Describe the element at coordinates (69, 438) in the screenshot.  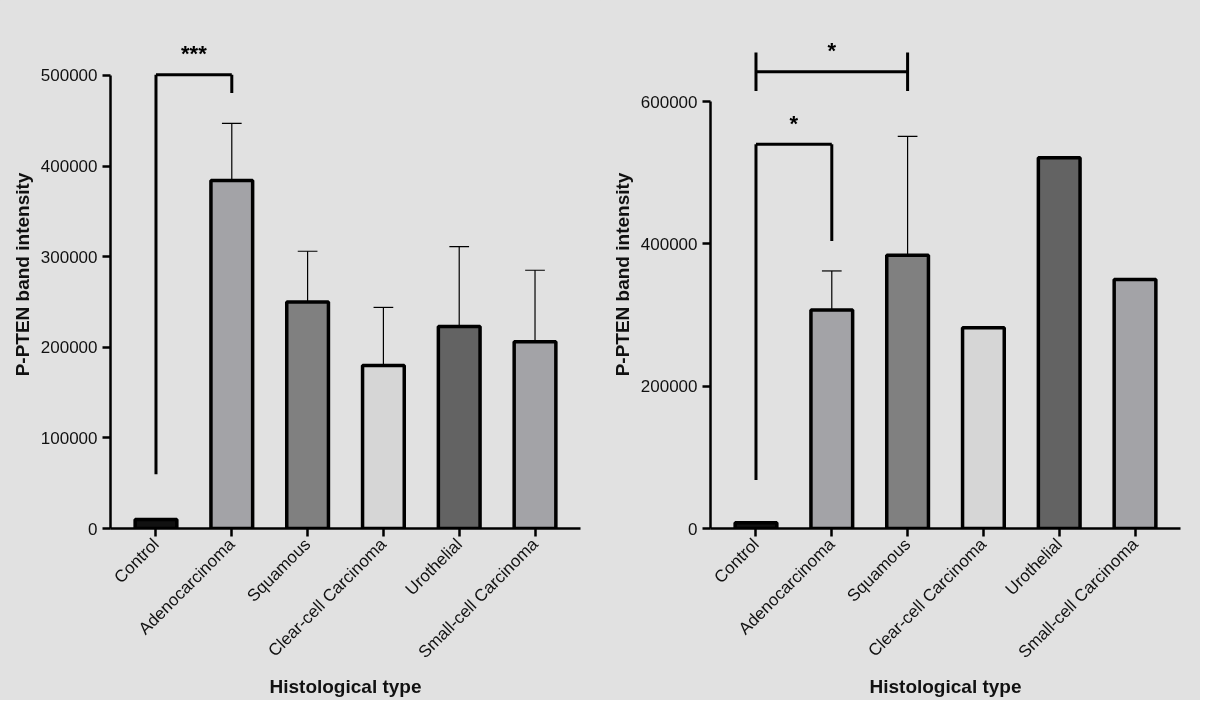
I see `y-tick-label: 100000` at that location.